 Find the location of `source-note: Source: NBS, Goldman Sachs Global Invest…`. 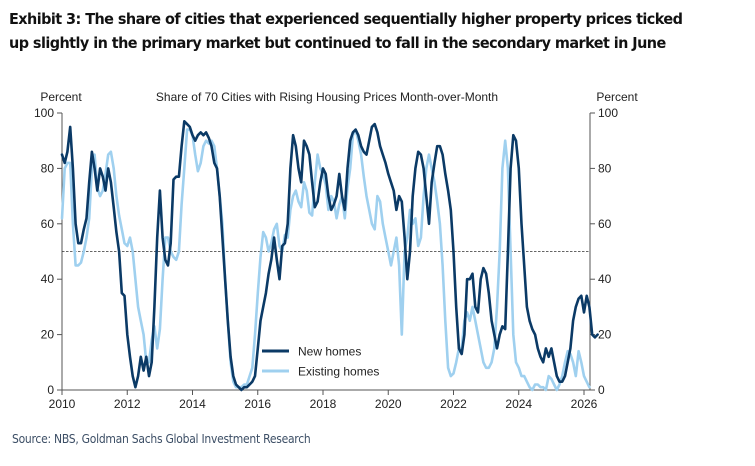

source-note: Source: NBS, Goldman Sachs Global Invest… is located at coordinates (161, 439).